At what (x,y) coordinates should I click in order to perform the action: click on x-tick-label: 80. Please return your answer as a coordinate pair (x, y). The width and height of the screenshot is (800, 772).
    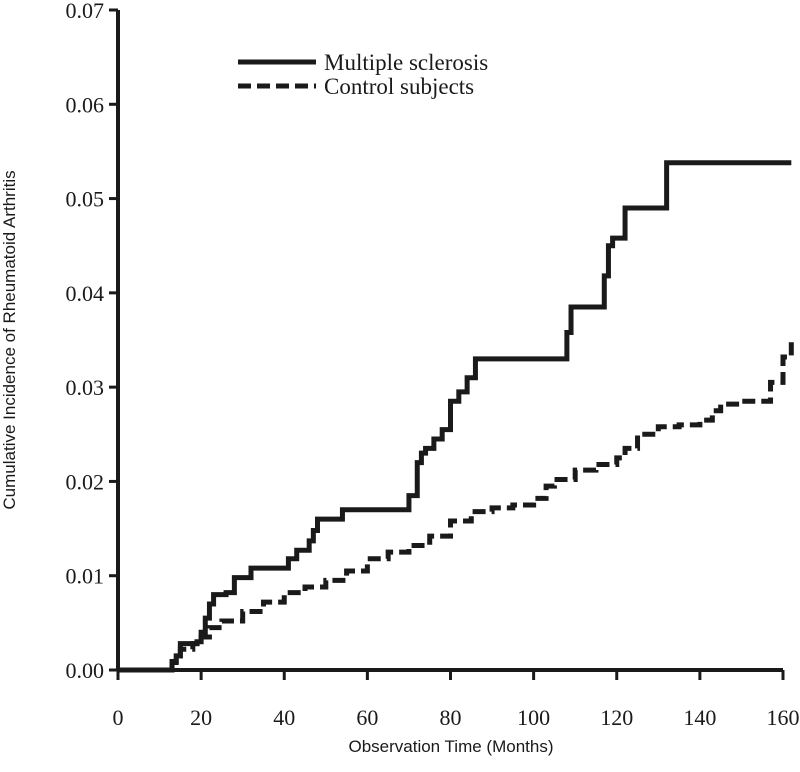
    Looking at the image, I should click on (451, 717).